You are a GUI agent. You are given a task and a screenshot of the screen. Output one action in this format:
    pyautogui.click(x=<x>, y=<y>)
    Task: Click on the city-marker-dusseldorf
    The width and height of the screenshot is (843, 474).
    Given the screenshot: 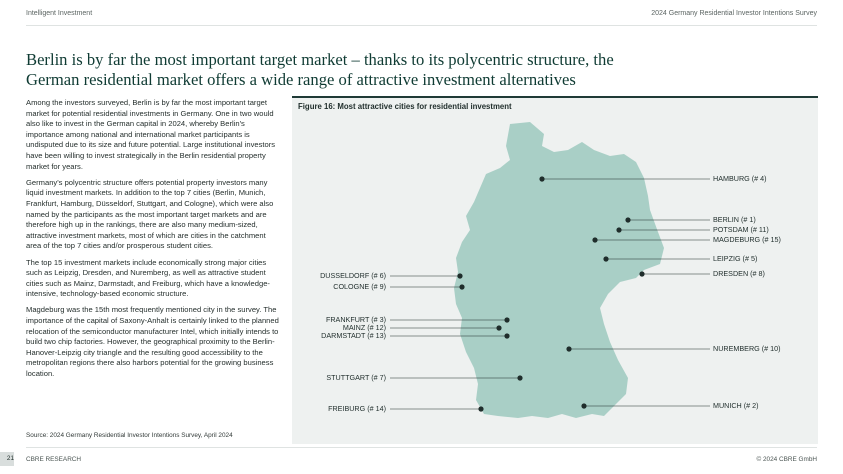 What is the action you would take?
    pyautogui.click(x=460, y=276)
    